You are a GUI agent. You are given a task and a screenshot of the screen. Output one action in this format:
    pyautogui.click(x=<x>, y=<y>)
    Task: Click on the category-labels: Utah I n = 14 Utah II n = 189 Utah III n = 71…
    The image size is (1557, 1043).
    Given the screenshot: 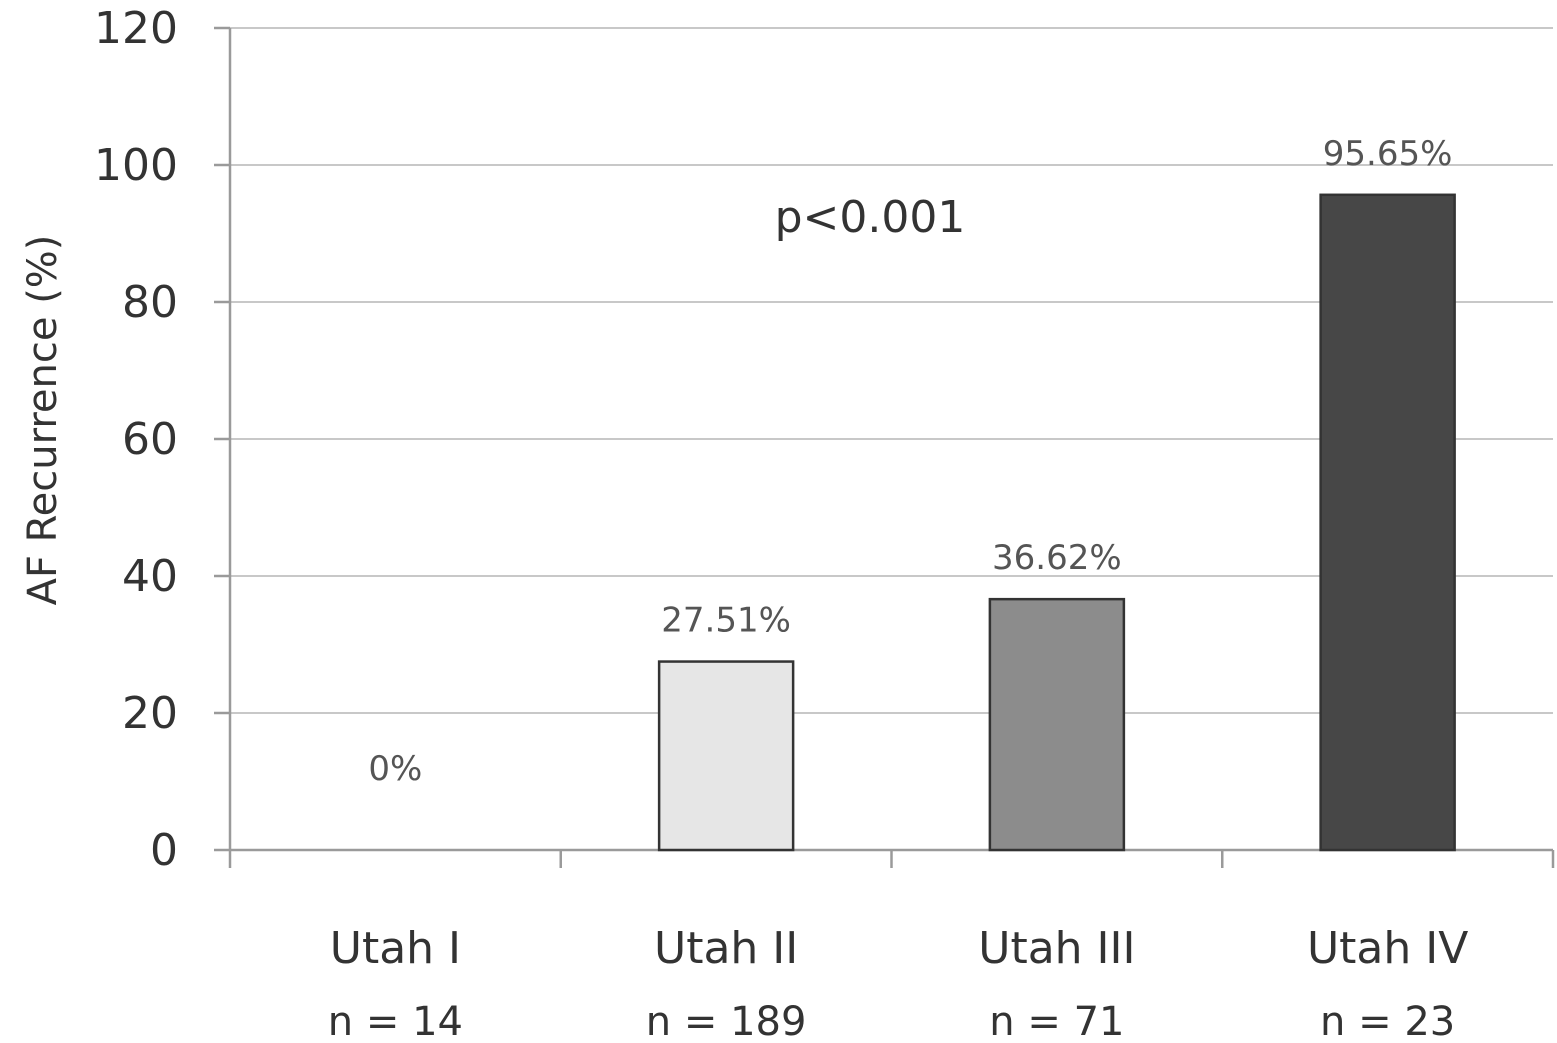 What is the action you would take?
    pyautogui.click(x=898, y=983)
    